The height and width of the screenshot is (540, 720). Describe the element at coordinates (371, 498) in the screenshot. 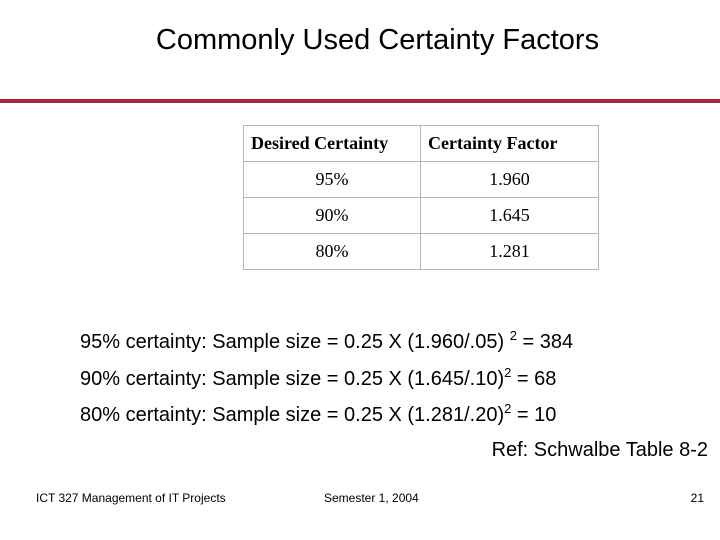

I see `footer-semester: Semester 1, 2004` at that location.